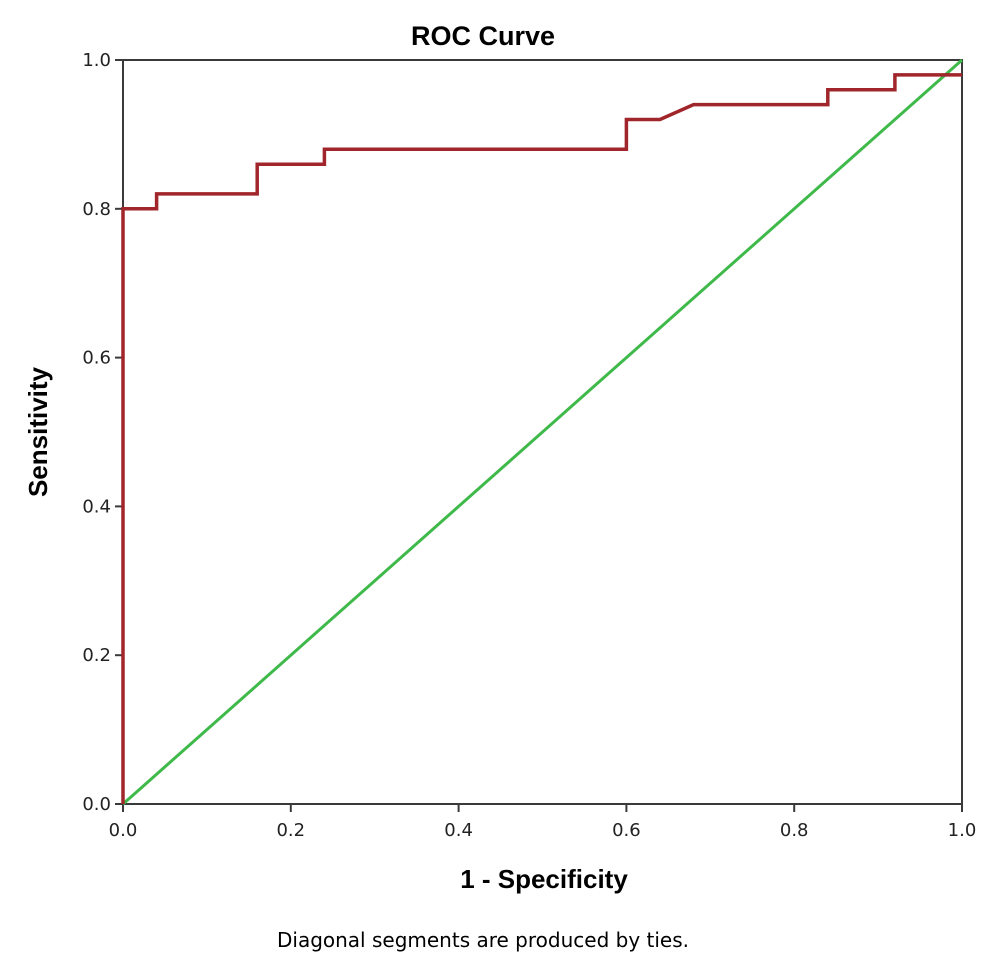  Describe the element at coordinates (96, 655) in the screenshot. I see `y-tick-label: 0.2` at that location.